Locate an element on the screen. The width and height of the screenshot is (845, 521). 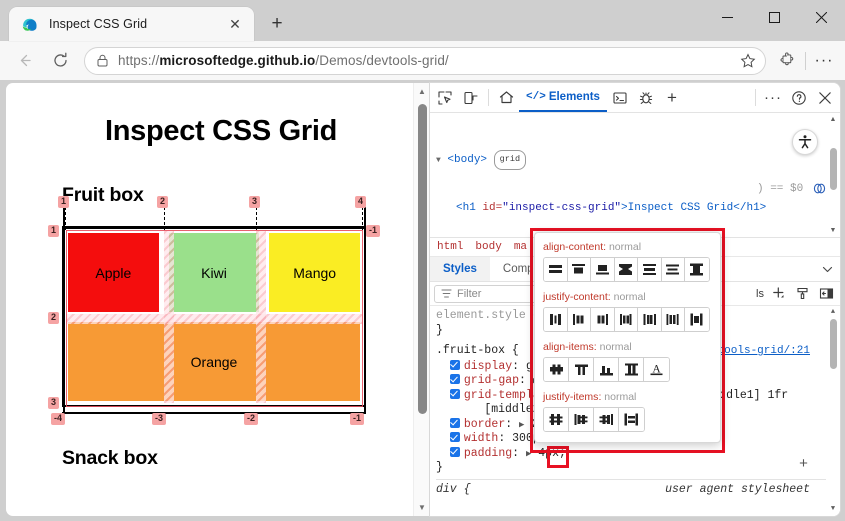
browser-settings-button: ··· is located at coordinates (824, 60).